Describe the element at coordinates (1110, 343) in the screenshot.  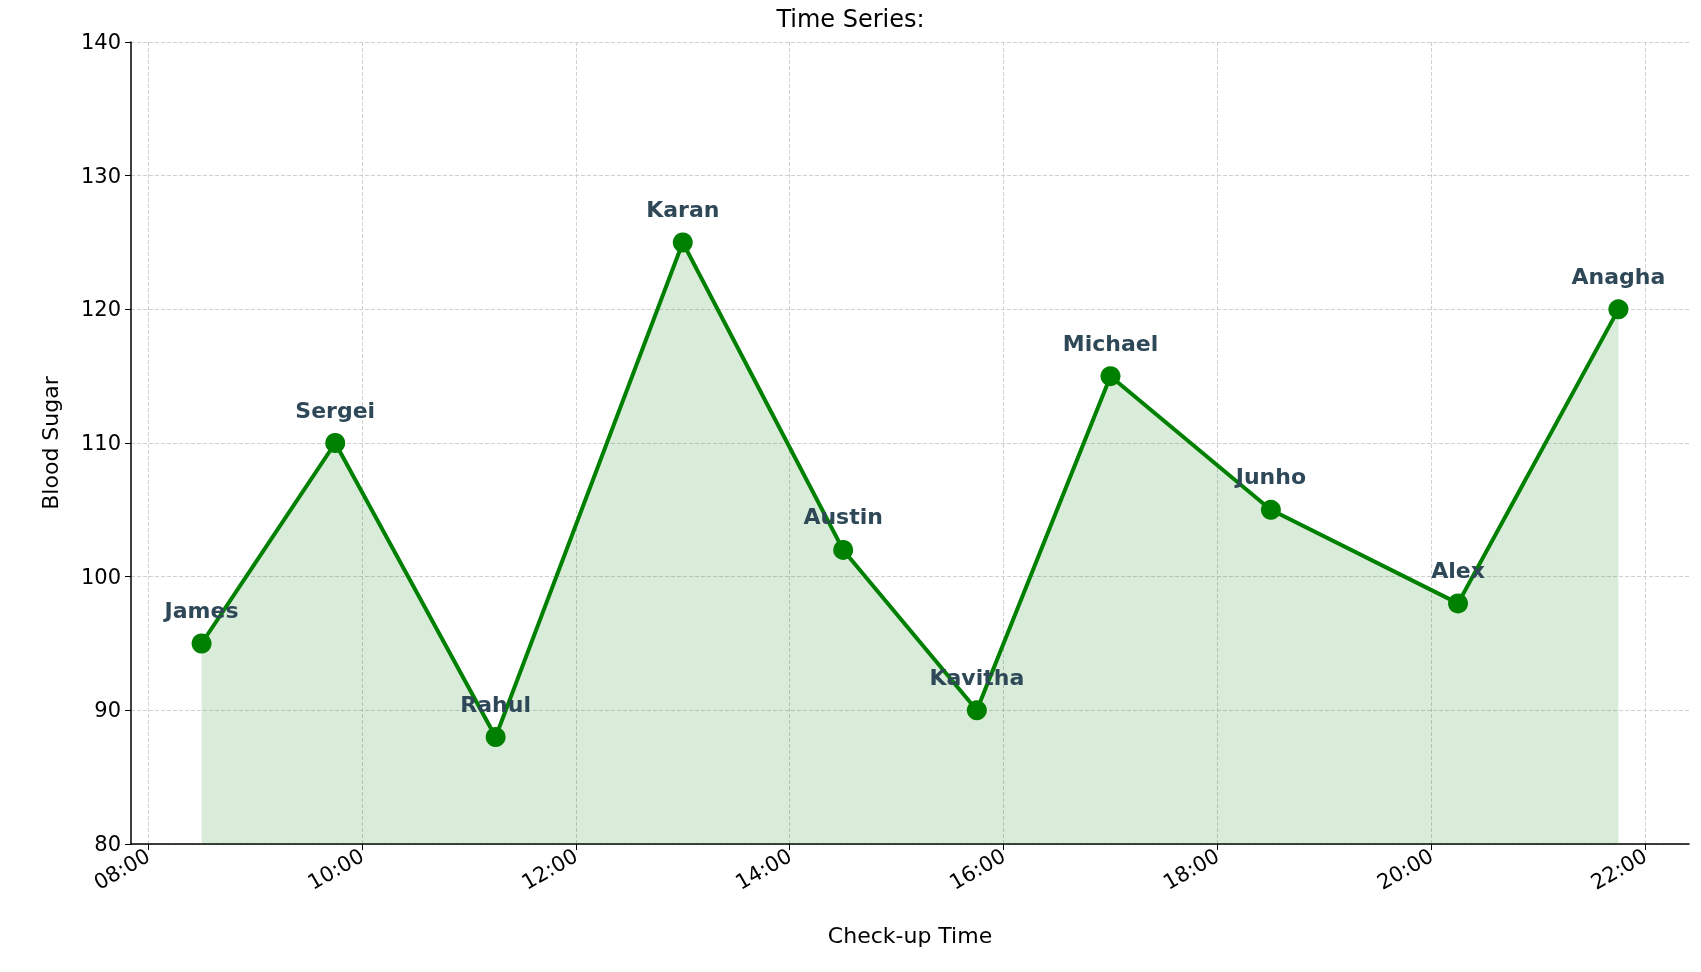
I see `annotation: Michael` at that location.